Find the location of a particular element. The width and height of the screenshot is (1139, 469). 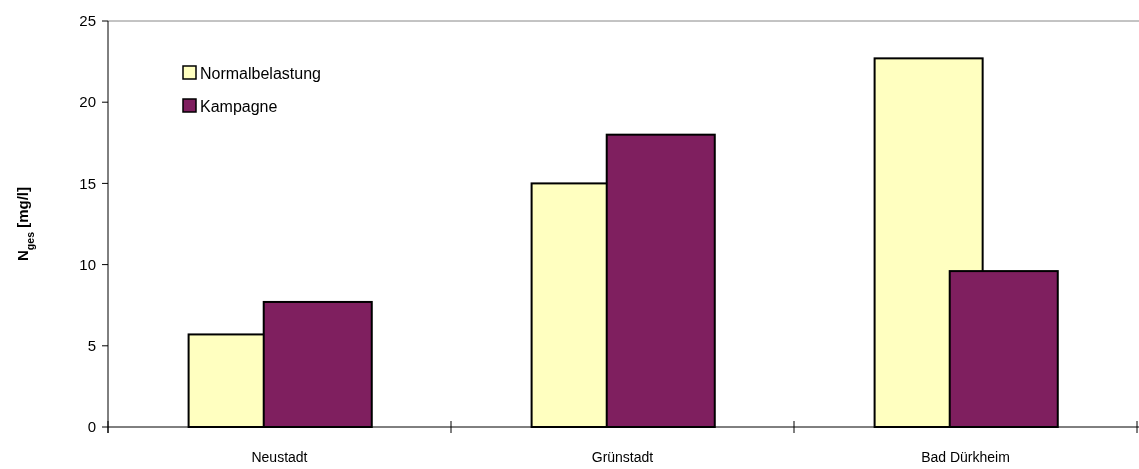

y-tick-label: 0 is located at coordinates (91, 427).